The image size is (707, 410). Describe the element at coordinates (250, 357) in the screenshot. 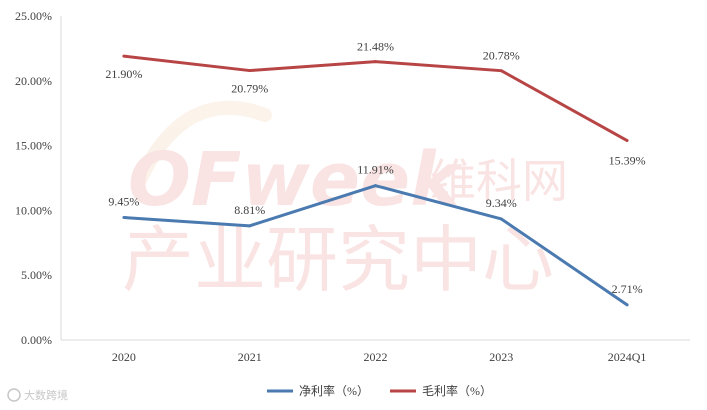

I see `x-tick-label: 2021` at that location.